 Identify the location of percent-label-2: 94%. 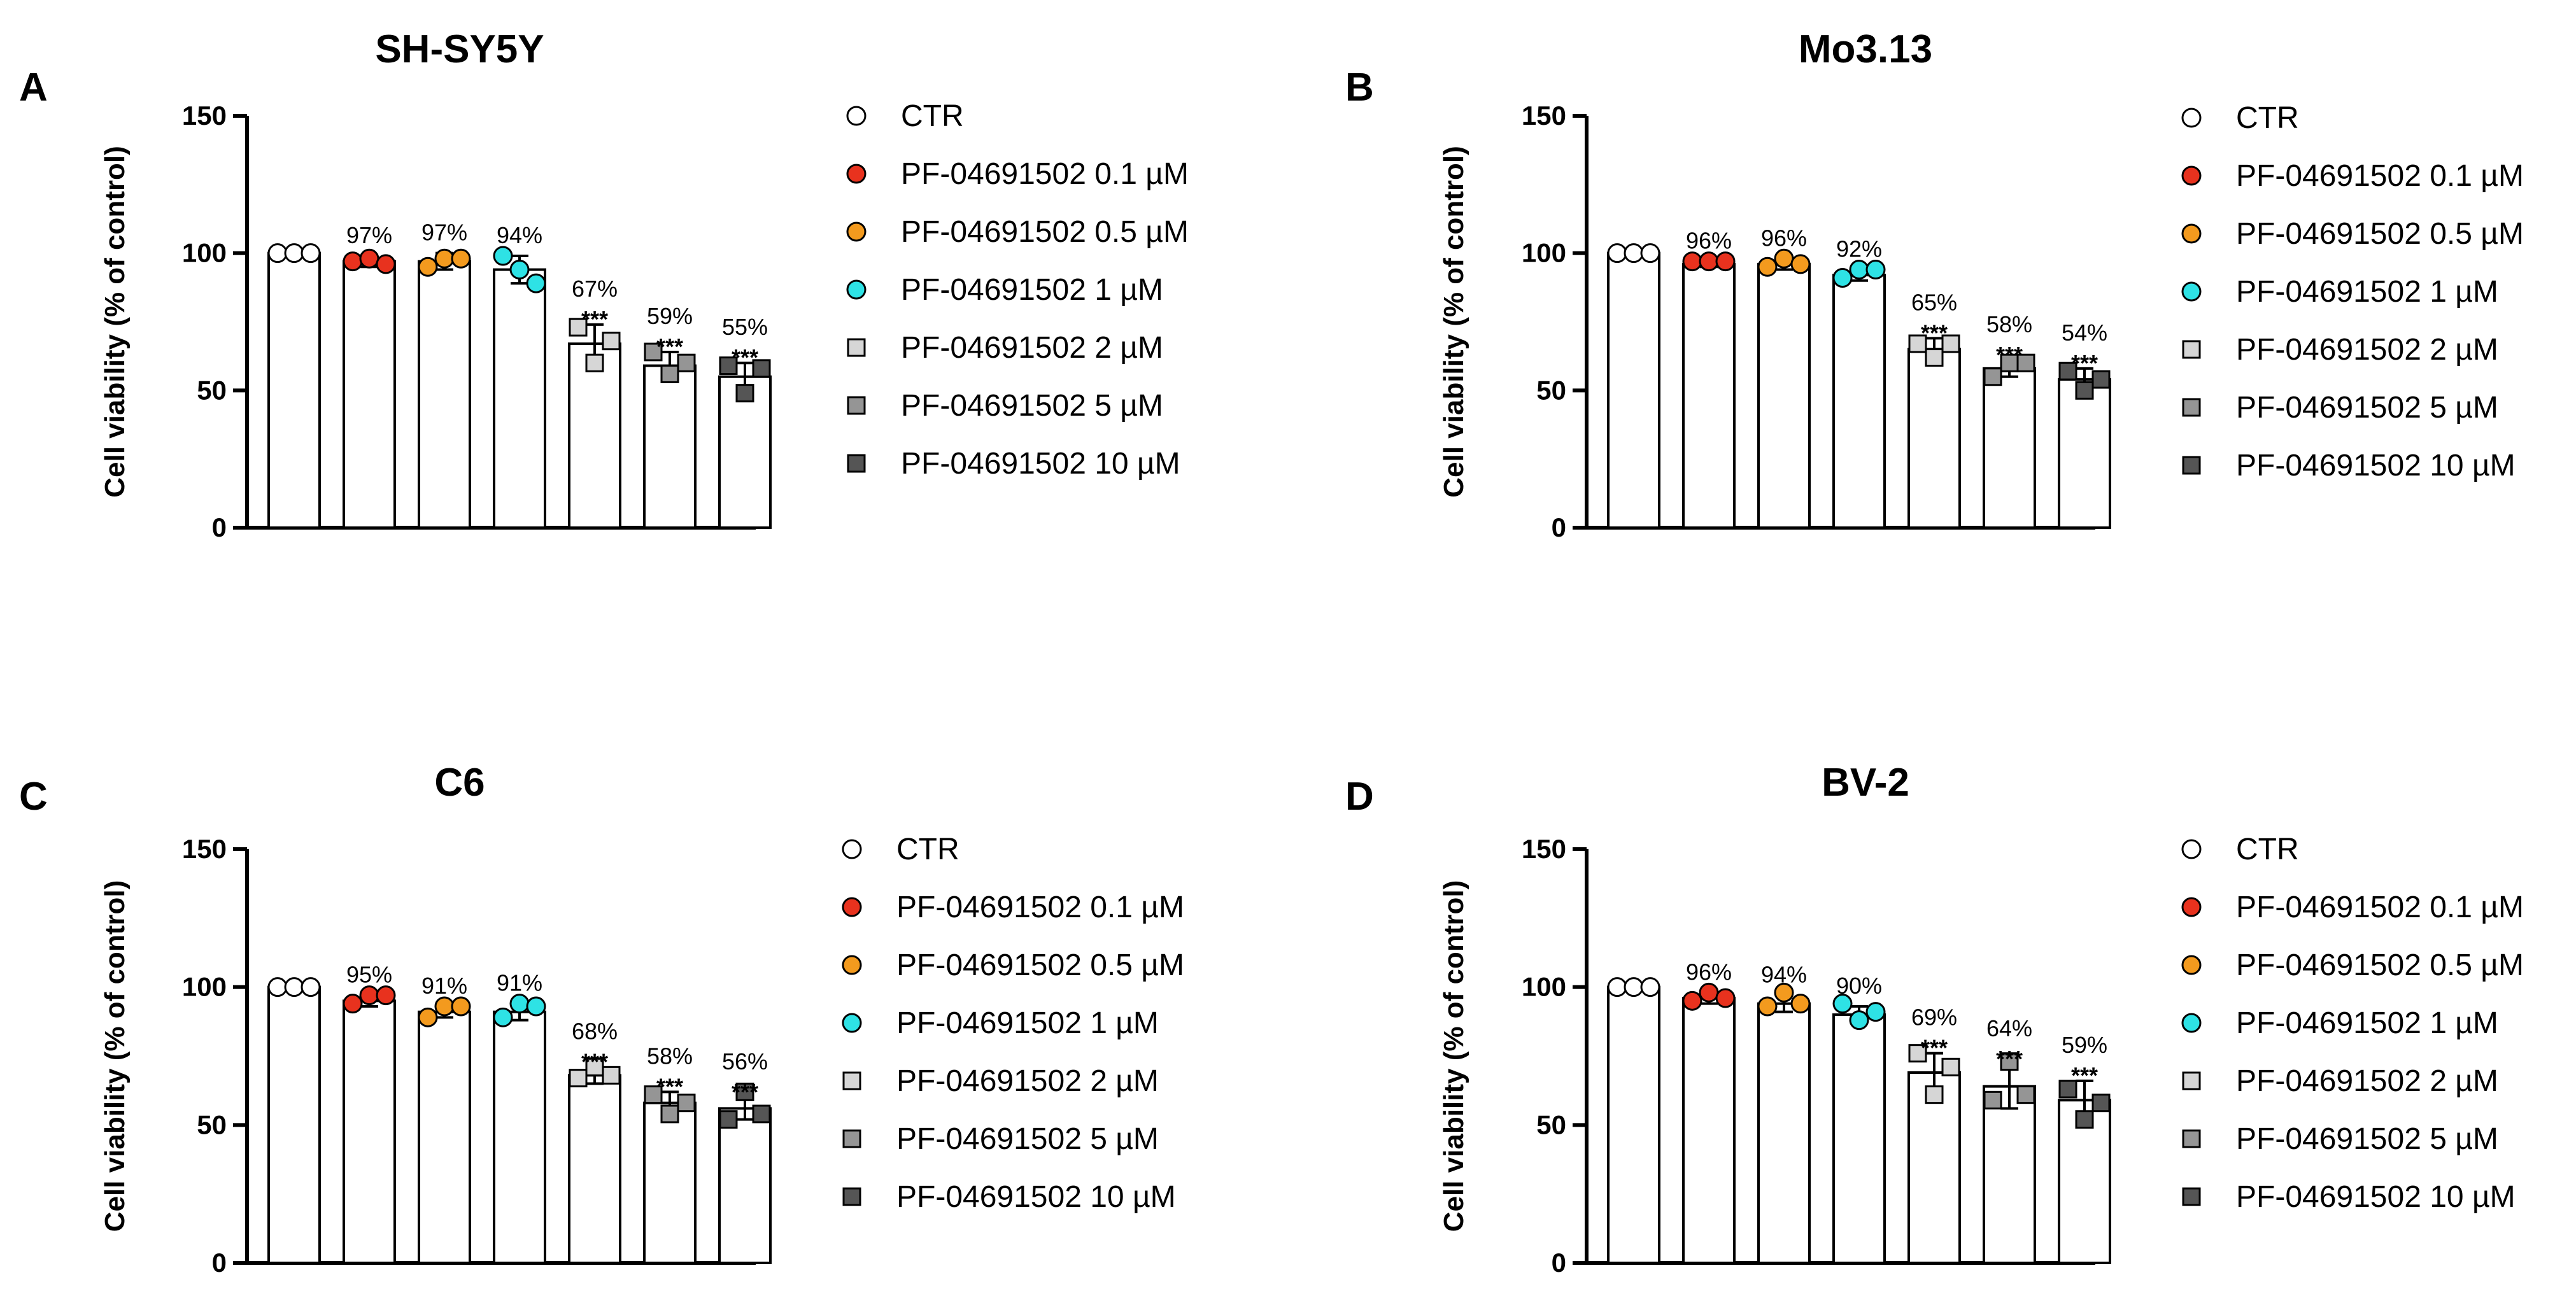
(1784, 975).